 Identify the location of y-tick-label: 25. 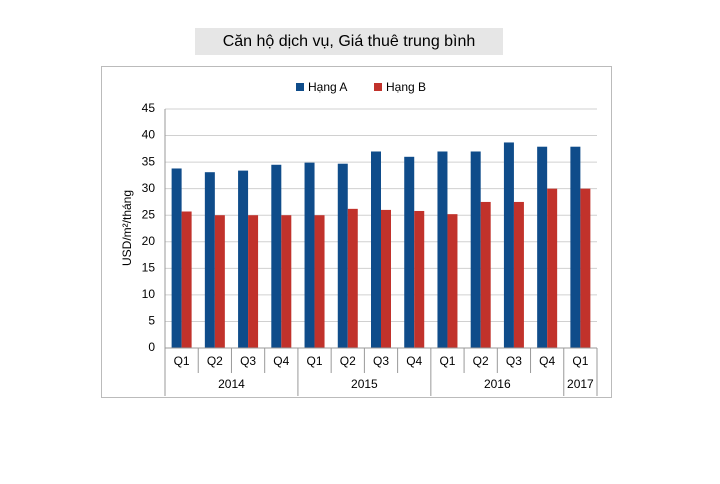
(149, 214).